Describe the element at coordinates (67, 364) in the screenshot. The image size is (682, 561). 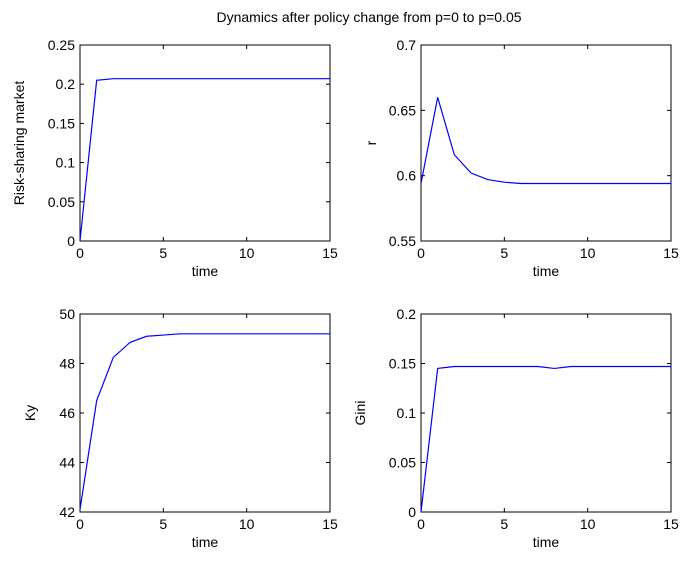
I see `y-tick-label: 48` at that location.